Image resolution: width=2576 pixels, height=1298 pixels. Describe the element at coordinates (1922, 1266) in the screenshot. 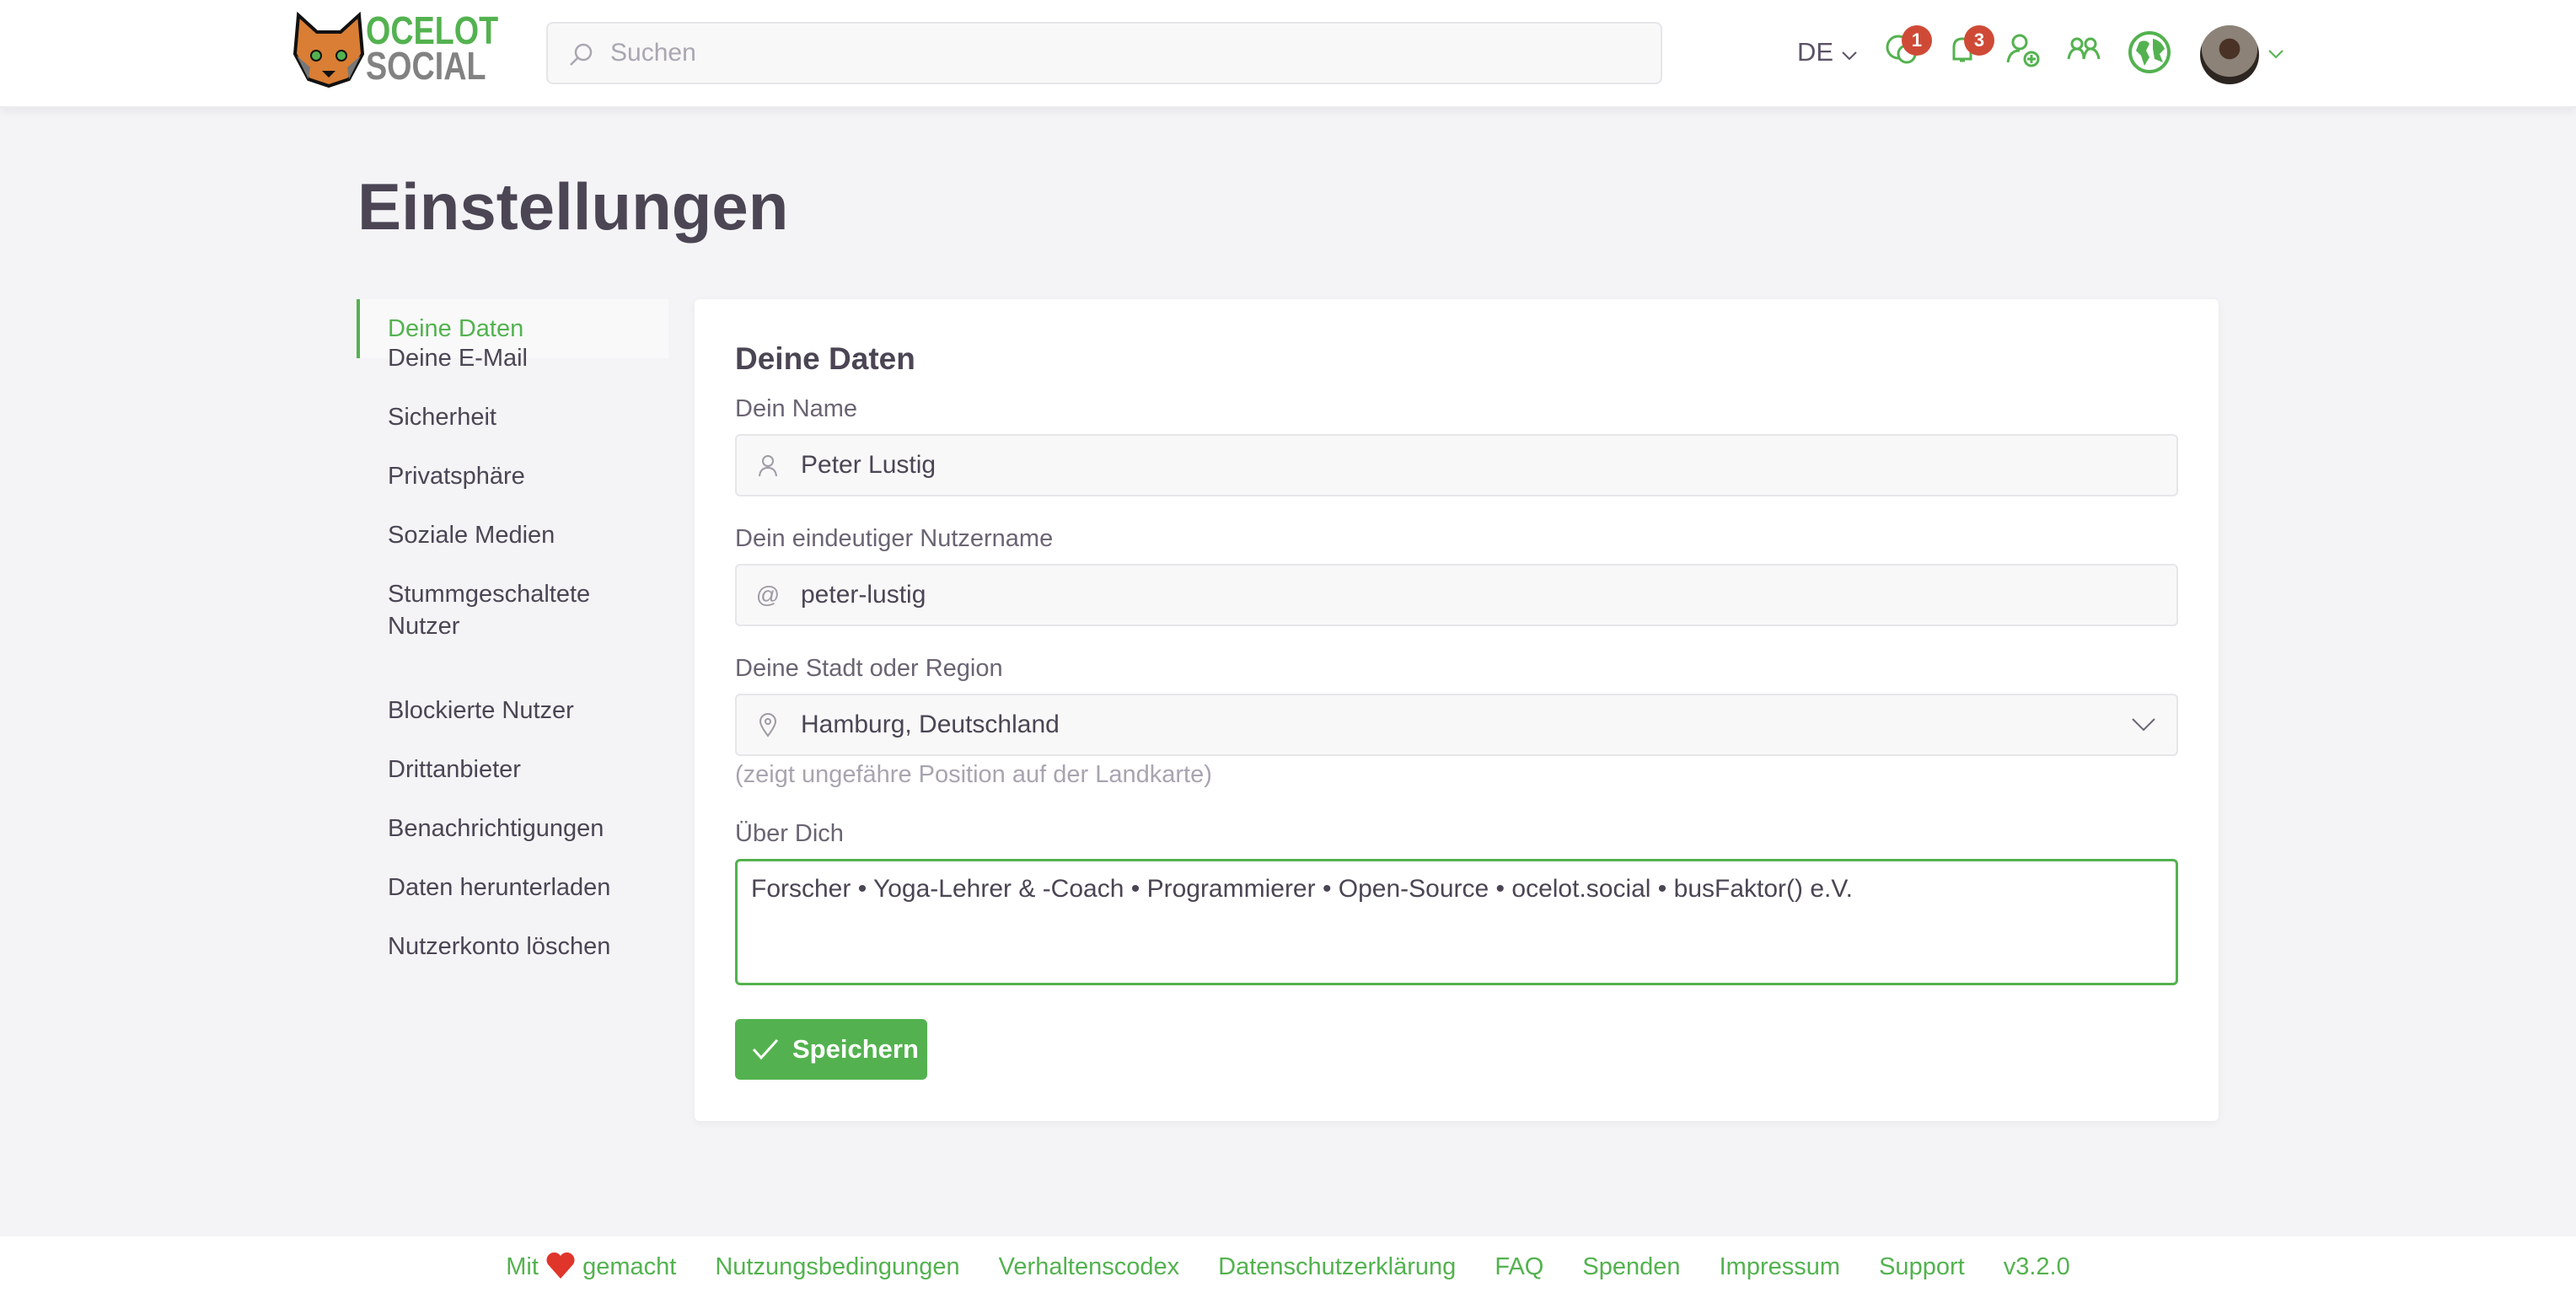

I see `footer-link-support: Support` at that location.